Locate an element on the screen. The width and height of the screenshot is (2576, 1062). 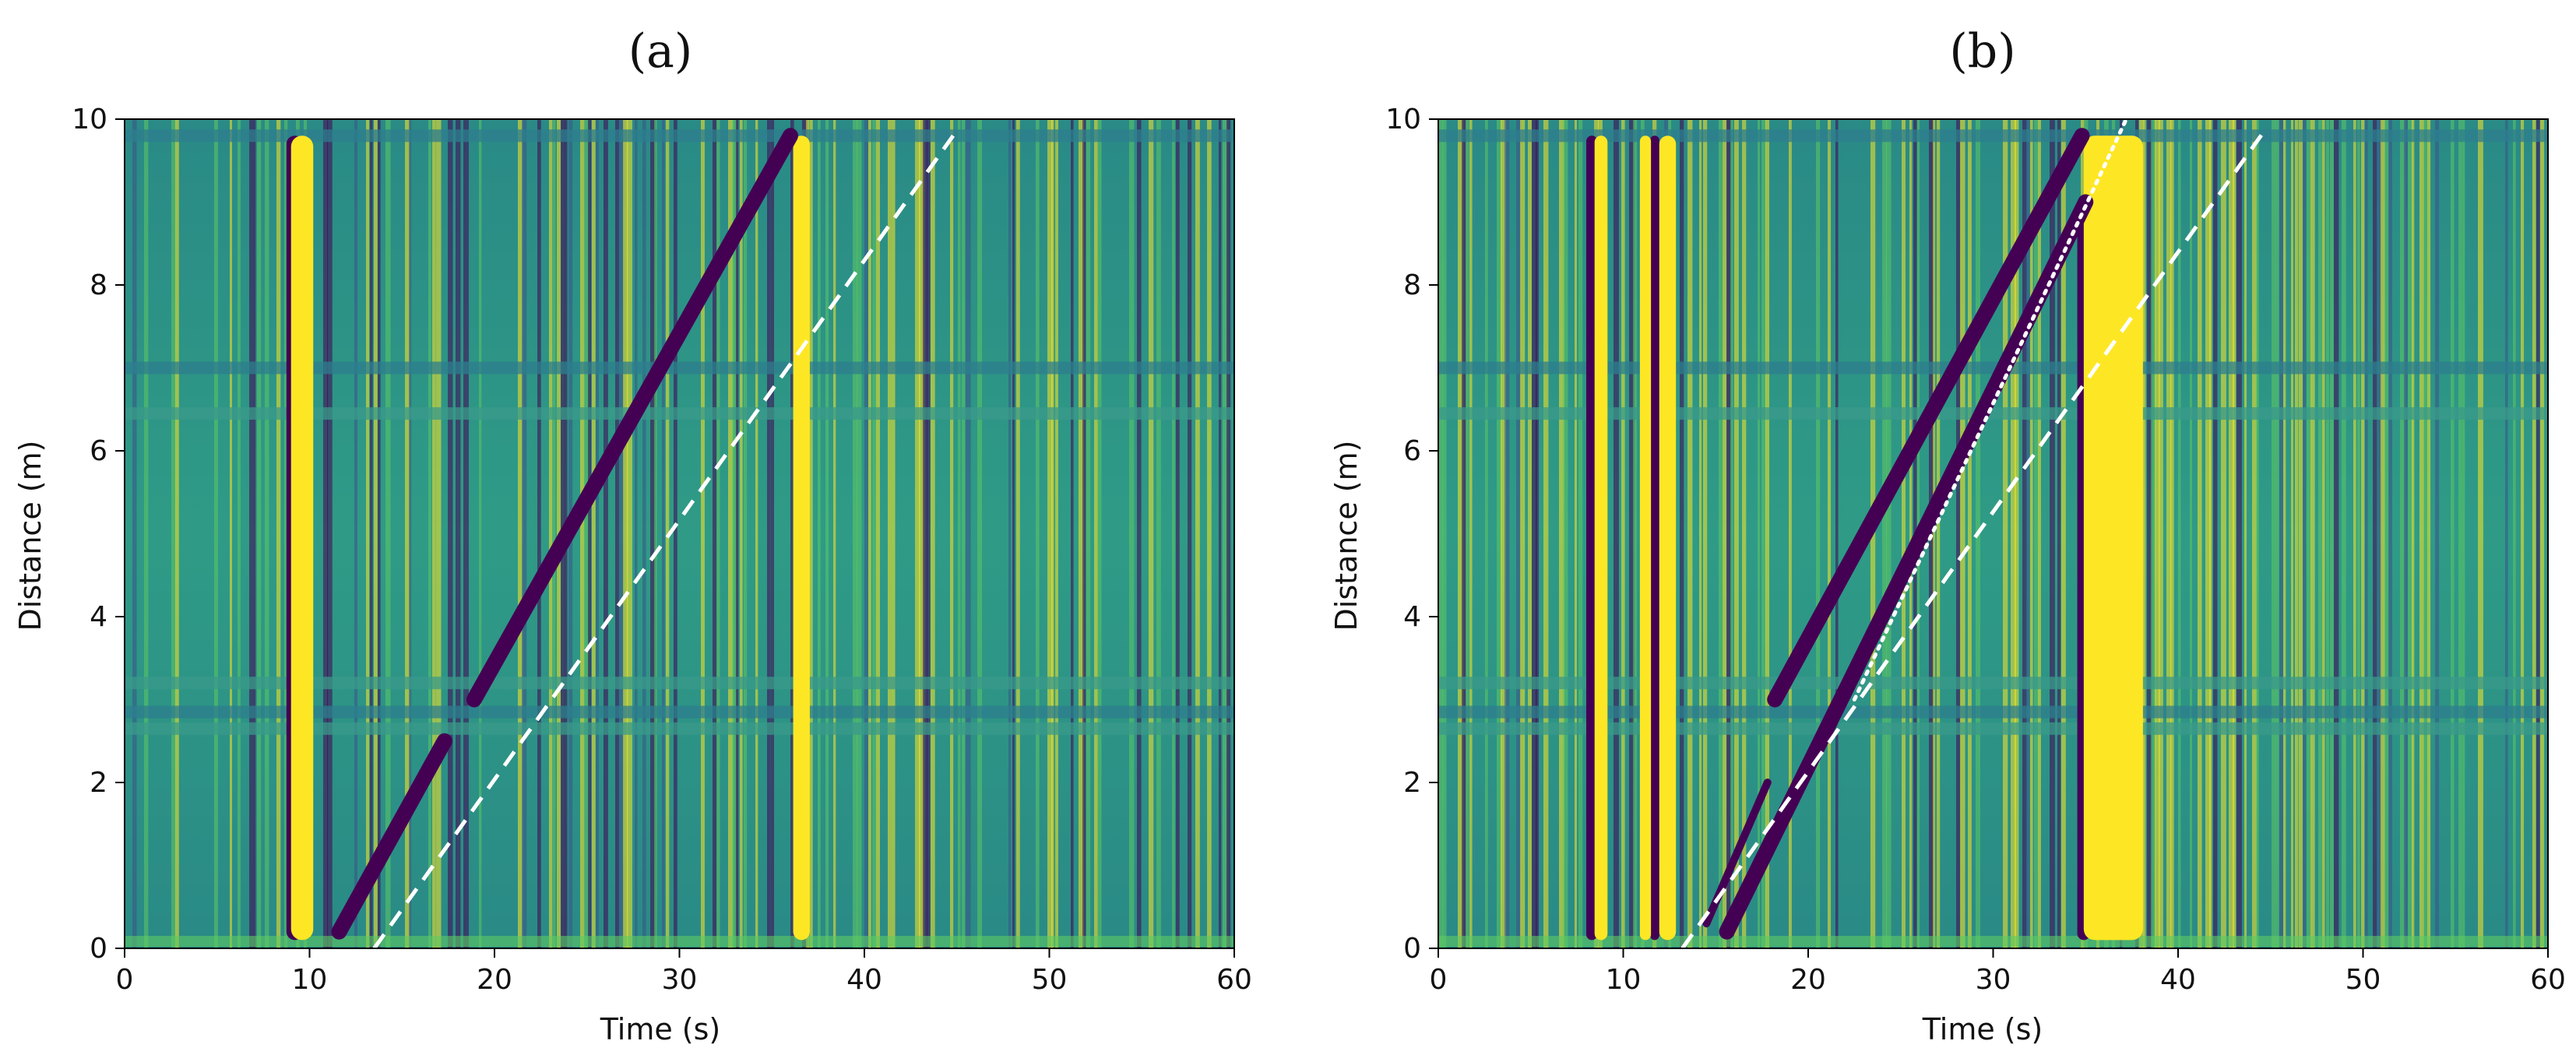
x-tick-label: 60 is located at coordinates (1234, 980).